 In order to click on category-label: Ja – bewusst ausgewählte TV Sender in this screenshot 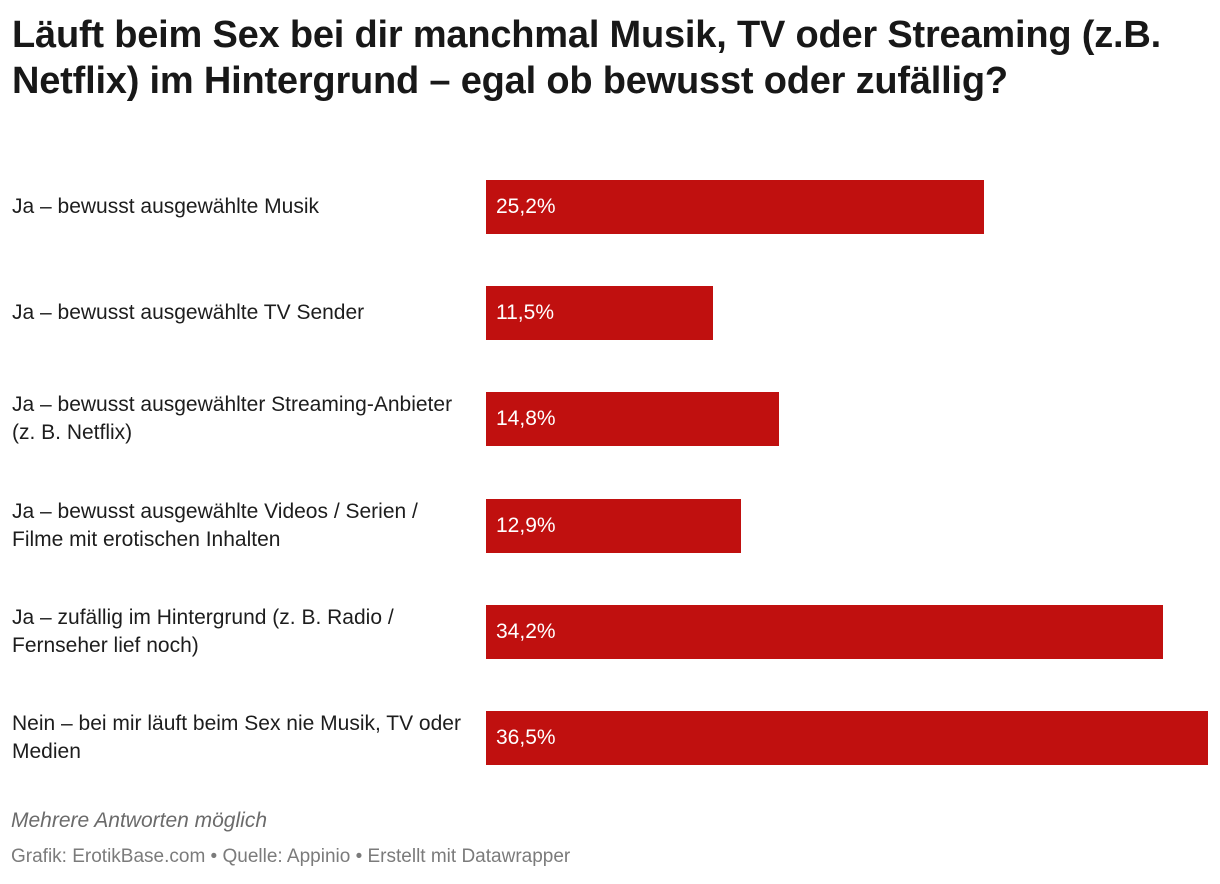, I will do `click(188, 312)`.